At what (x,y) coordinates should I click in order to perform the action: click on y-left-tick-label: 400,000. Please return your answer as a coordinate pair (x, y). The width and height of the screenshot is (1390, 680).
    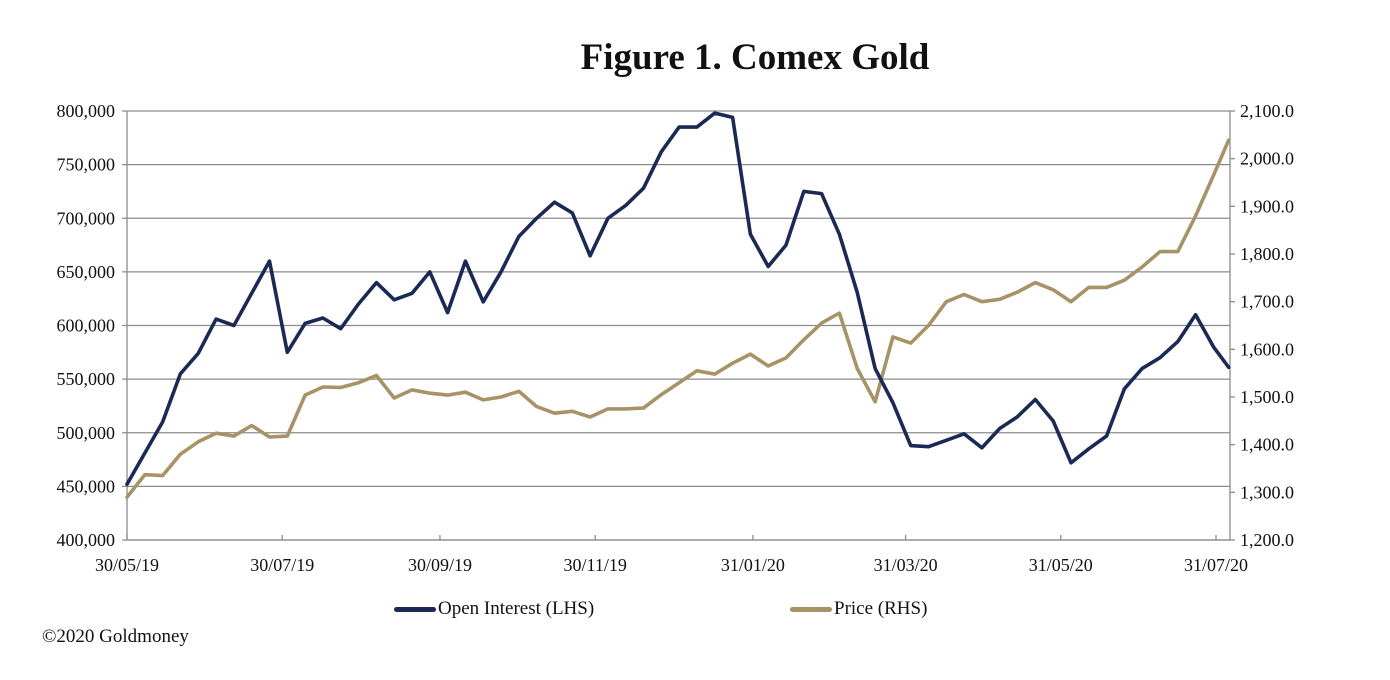
    Looking at the image, I should click on (86, 540).